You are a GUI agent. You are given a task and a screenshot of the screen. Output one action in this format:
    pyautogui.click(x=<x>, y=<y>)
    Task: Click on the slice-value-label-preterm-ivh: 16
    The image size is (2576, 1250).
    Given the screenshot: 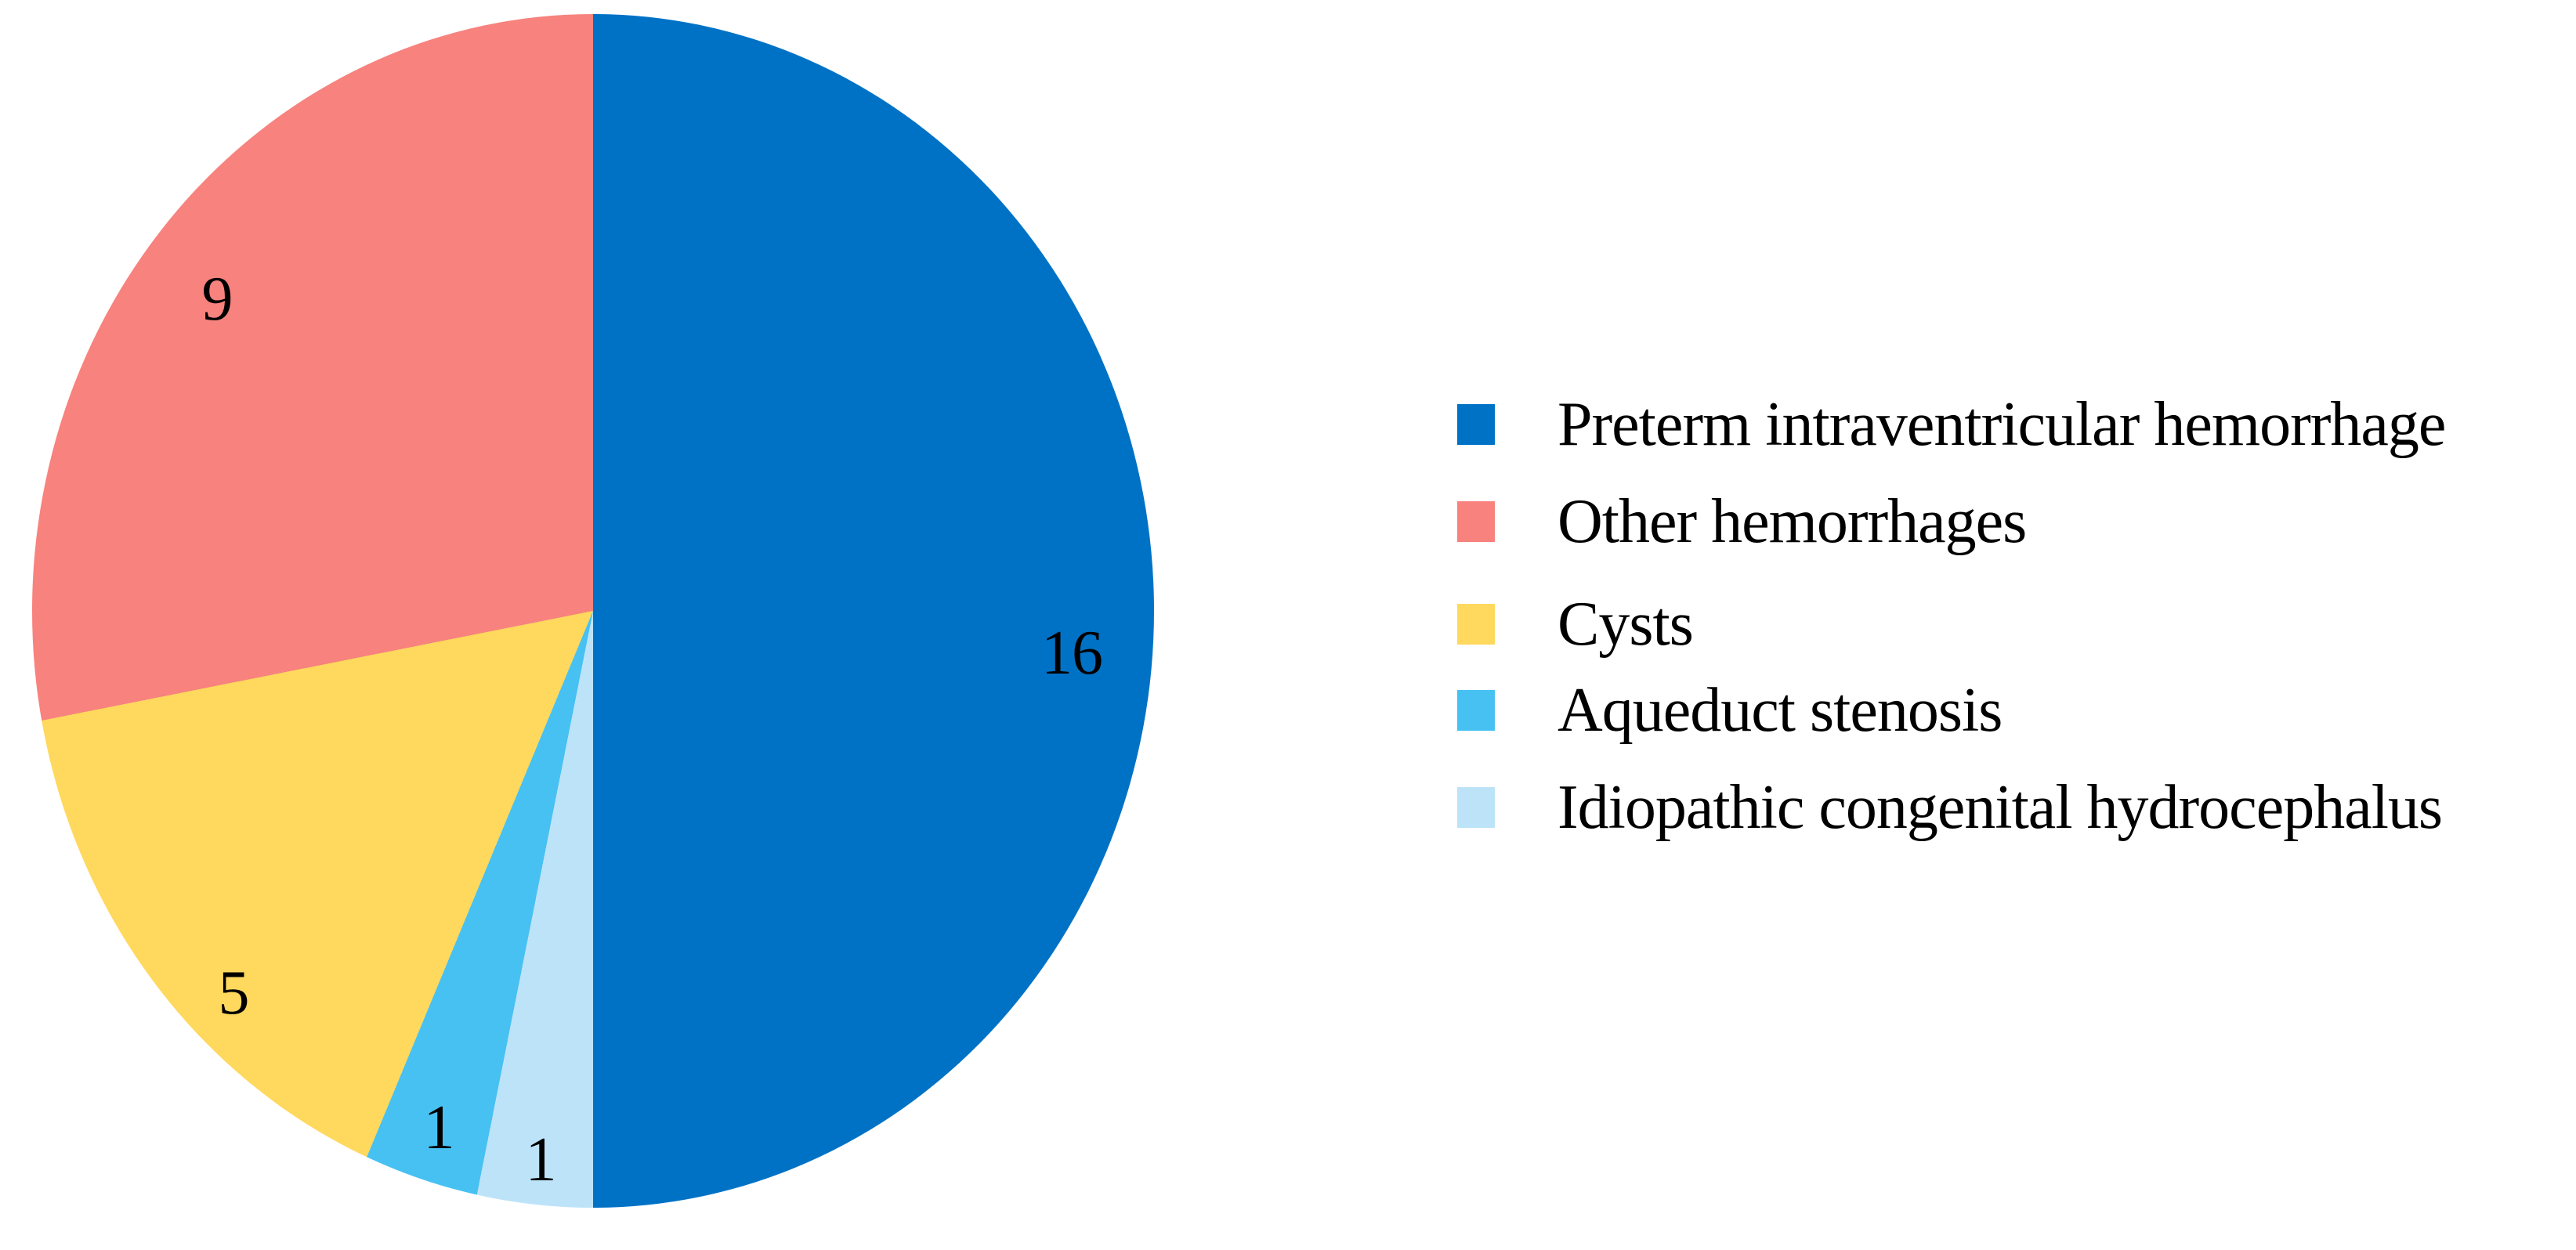 What is the action you would take?
    pyautogui.click(x=1072, y=653)
    